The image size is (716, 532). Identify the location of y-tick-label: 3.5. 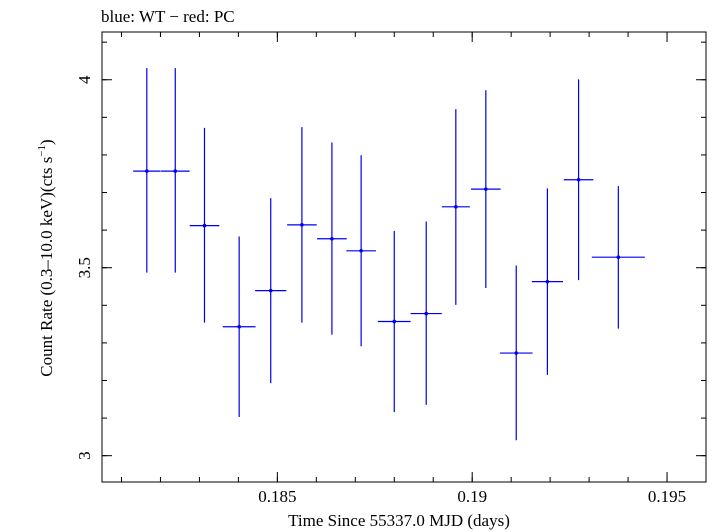
(84, 267).